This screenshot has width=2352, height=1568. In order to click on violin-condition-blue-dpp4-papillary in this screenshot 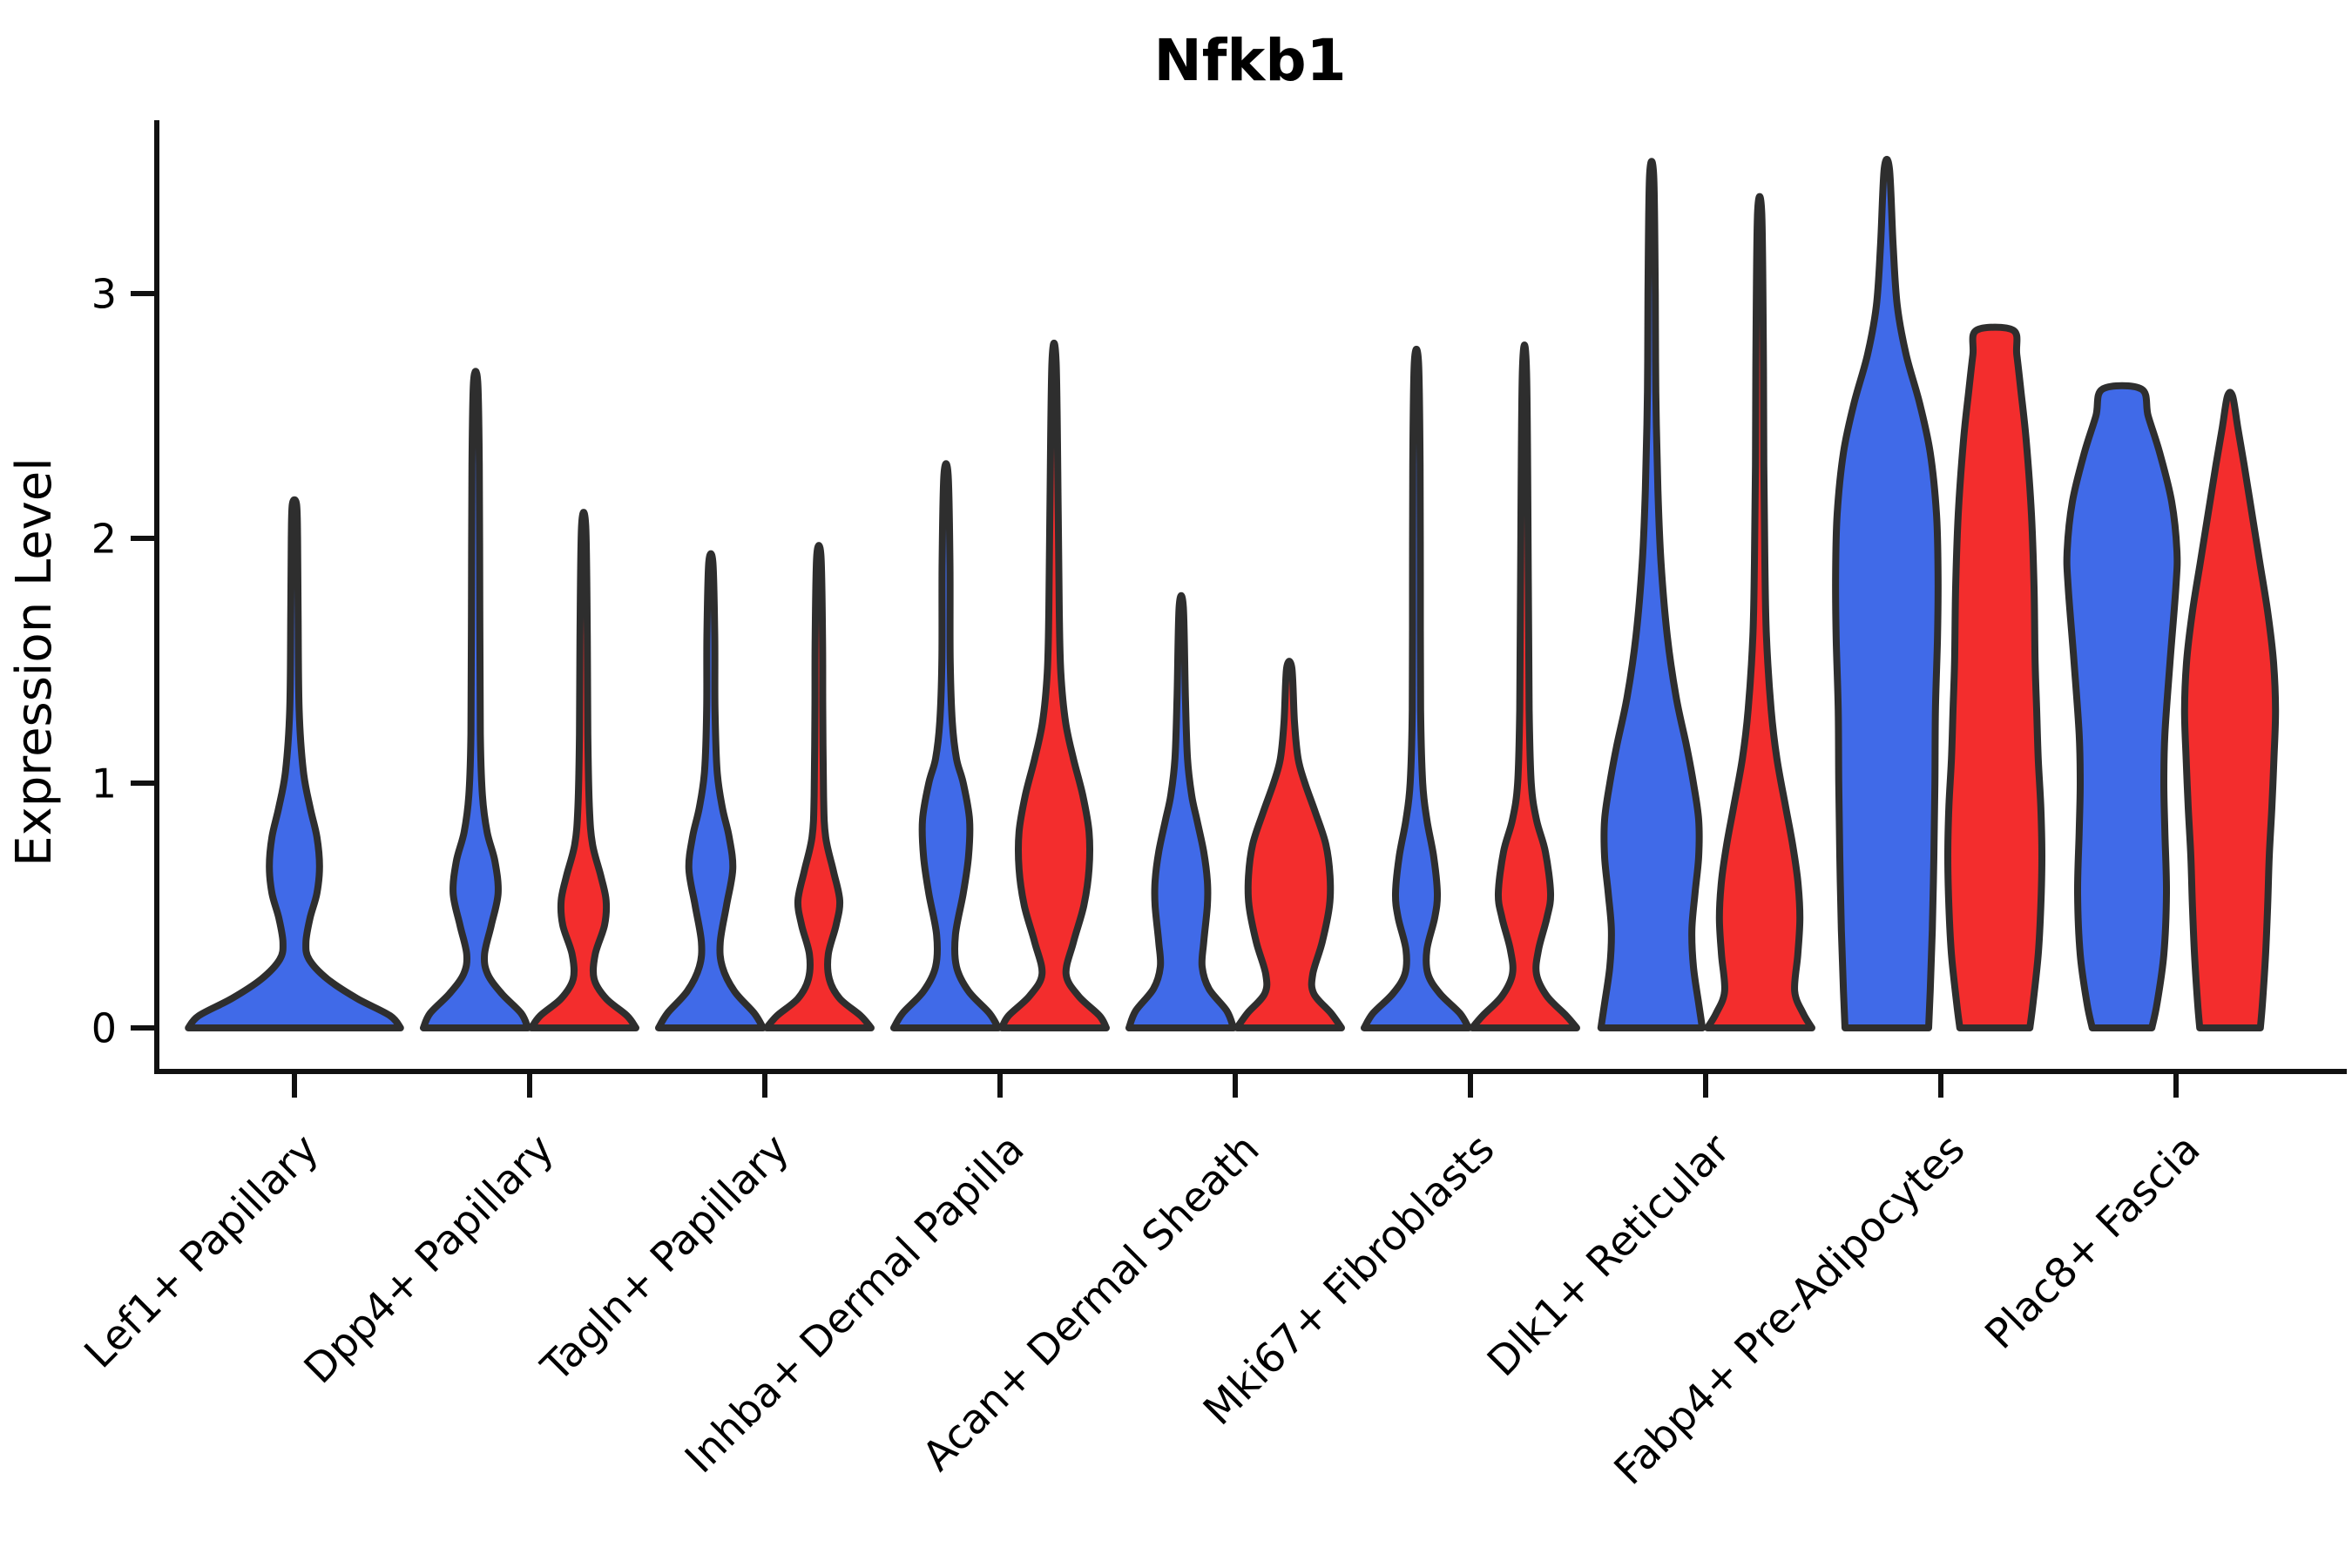, I will do `click(475, 699)`.